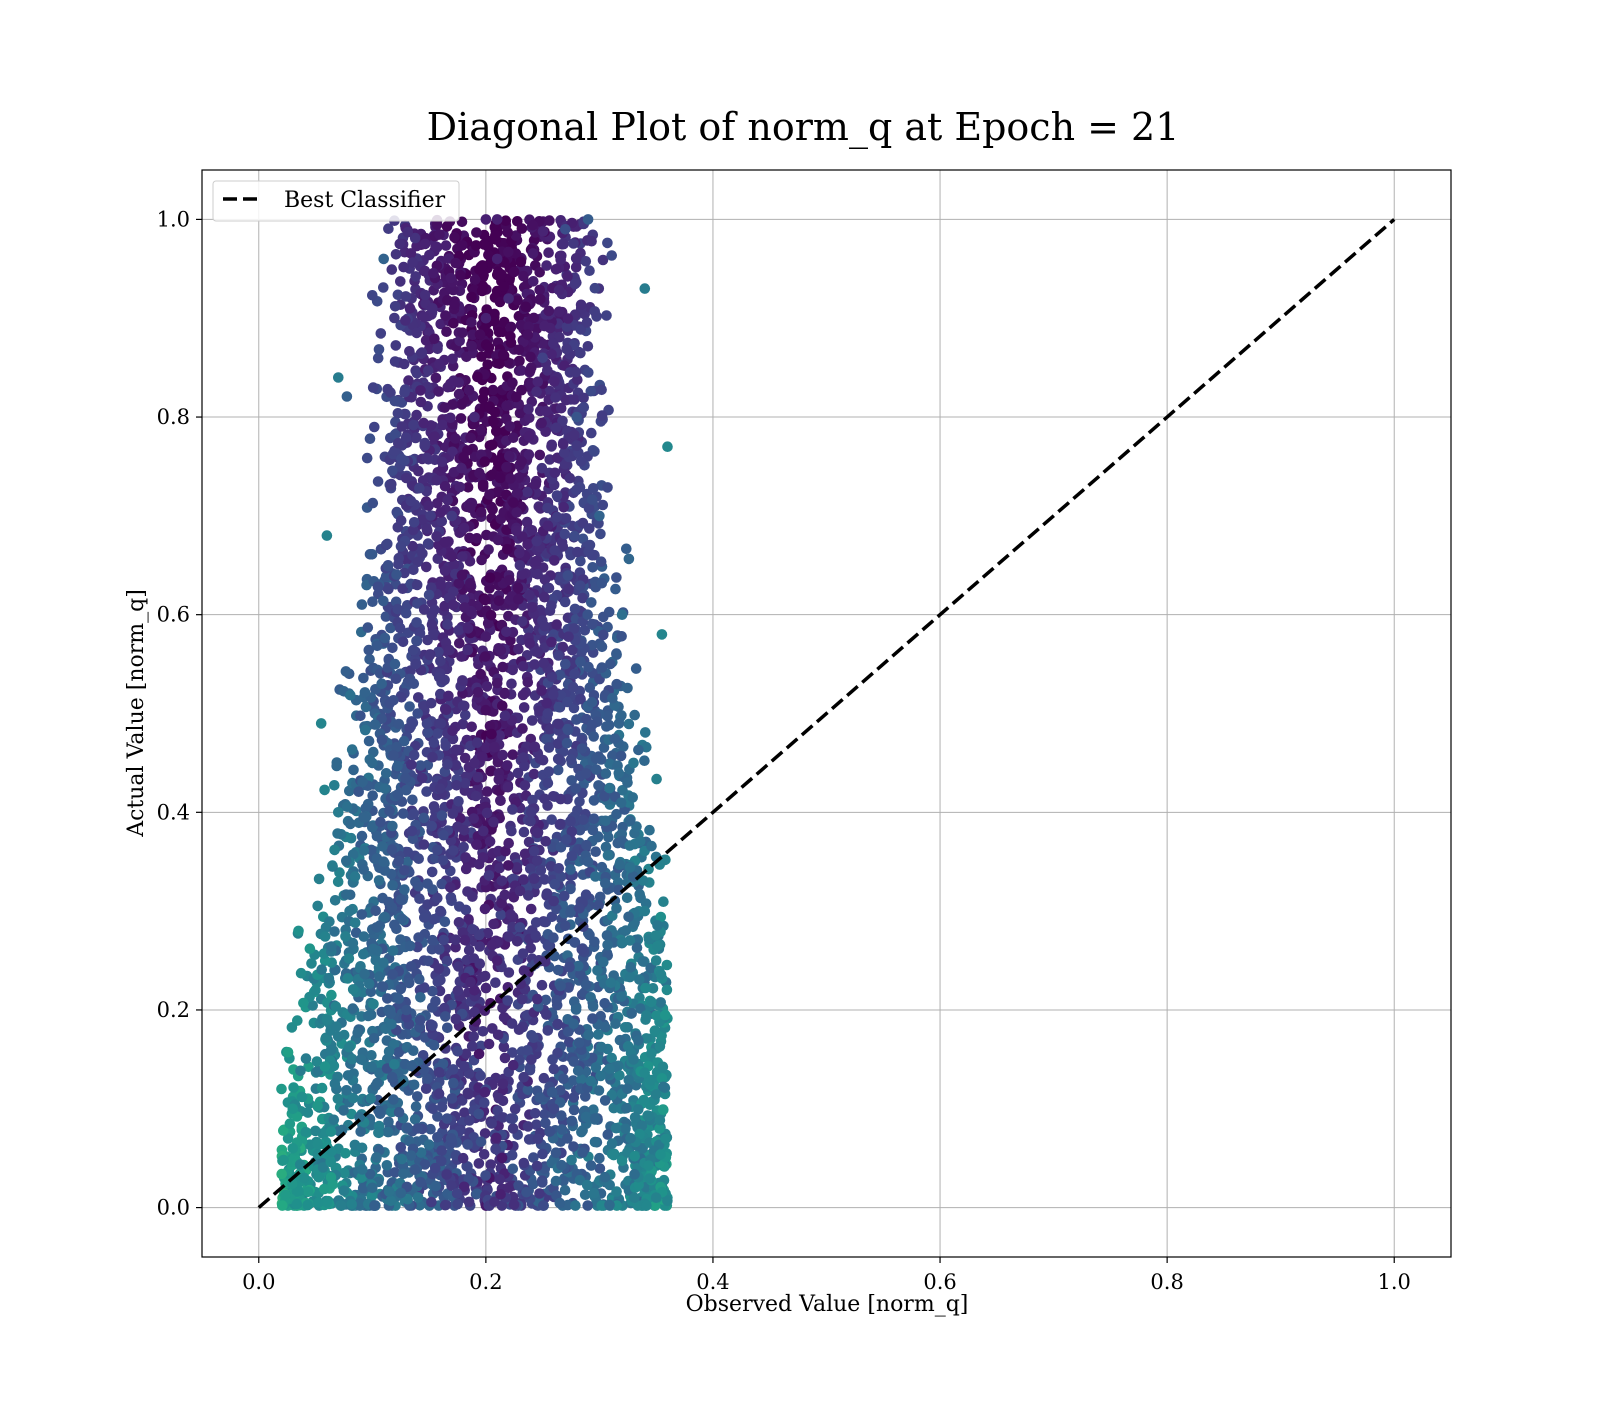 This screenshot has height=1405, width=1600. What do you see at coordinates (803, 127) in the screenshot?
I see `chart-title: Diagonal Plot of norm_q at Epoch = 21` at bounding box center [803, 127].